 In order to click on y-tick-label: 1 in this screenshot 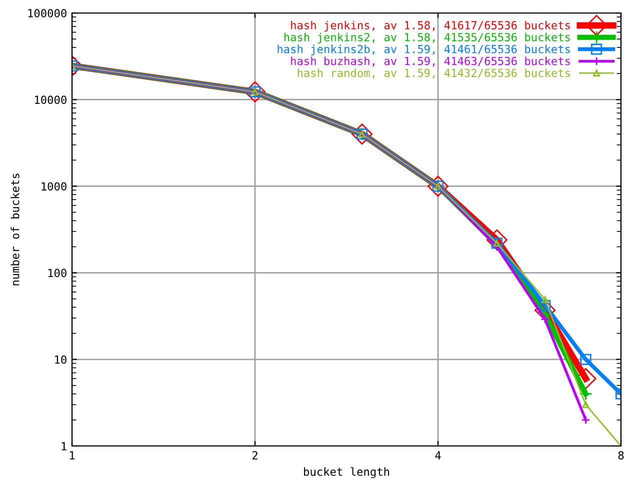, I will do `click(64, 446)`.